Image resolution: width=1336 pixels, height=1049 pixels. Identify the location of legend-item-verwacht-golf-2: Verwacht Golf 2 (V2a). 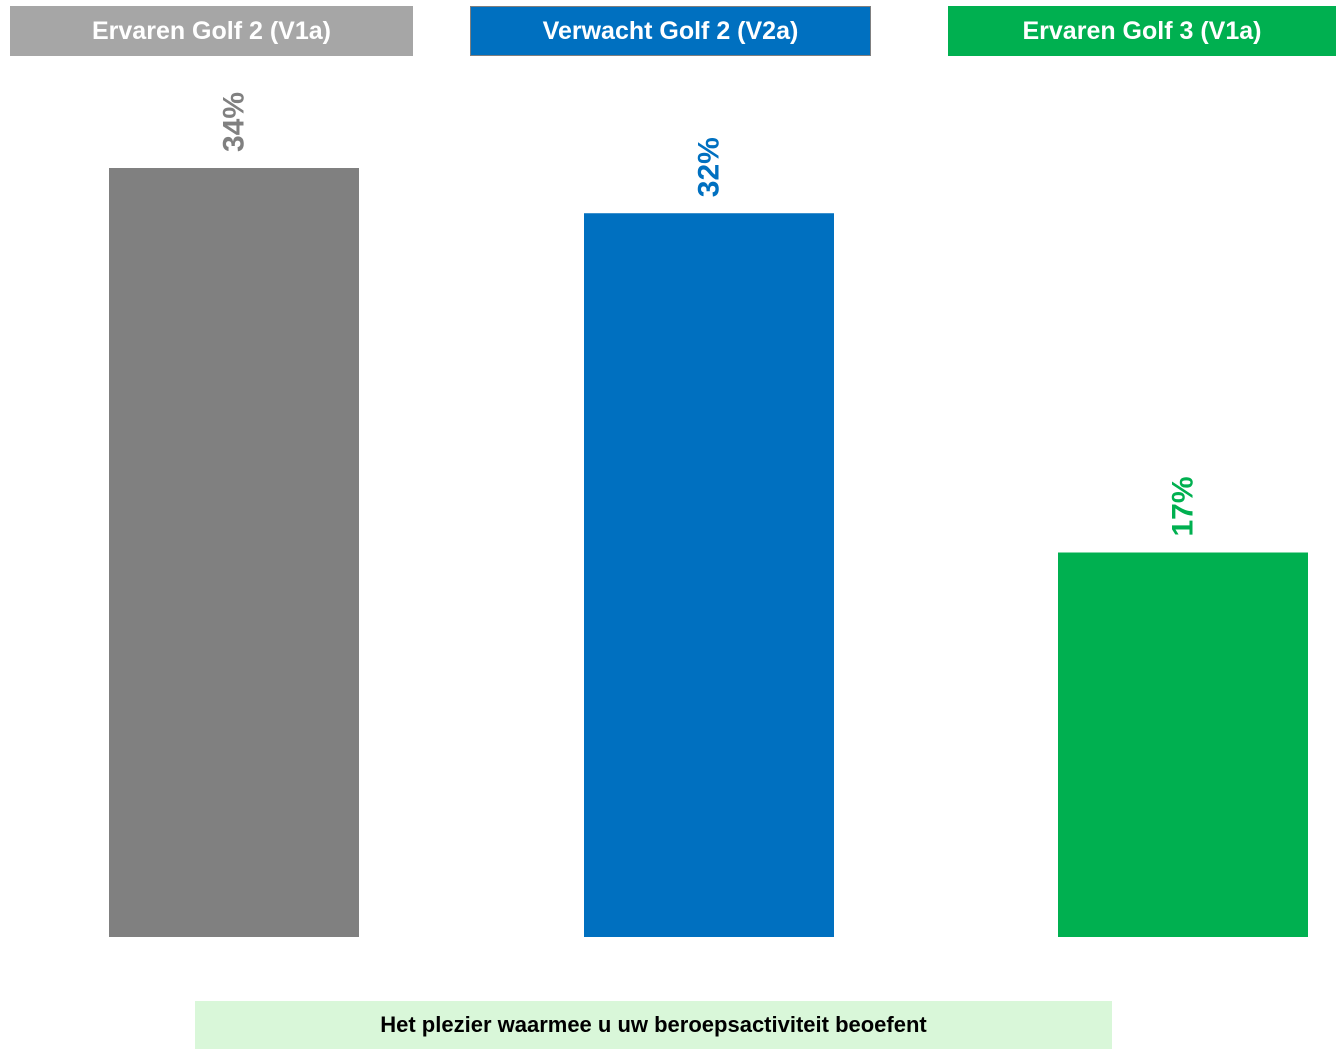
(670, 31).